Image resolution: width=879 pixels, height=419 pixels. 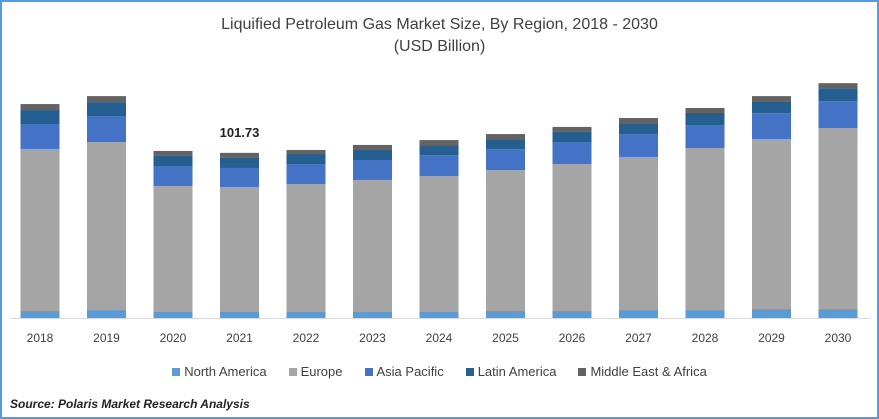 I want to click on bar-segment-europe-2018, so click(x=40, y=230).